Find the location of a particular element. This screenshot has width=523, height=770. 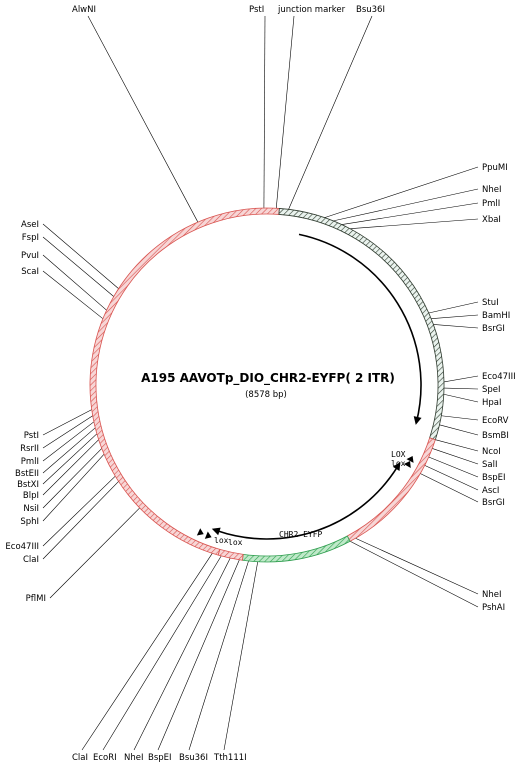

site-label: PpuMI is located at coordinates (495, 168).